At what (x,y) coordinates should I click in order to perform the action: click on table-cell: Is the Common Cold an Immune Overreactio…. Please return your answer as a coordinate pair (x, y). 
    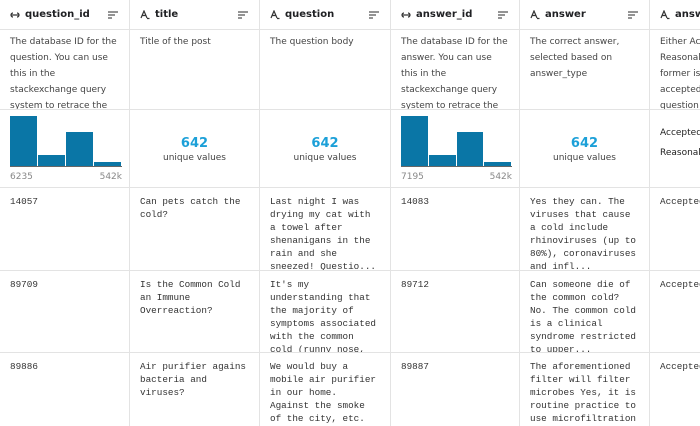
    Looking at the image, I should click on (194, 312).